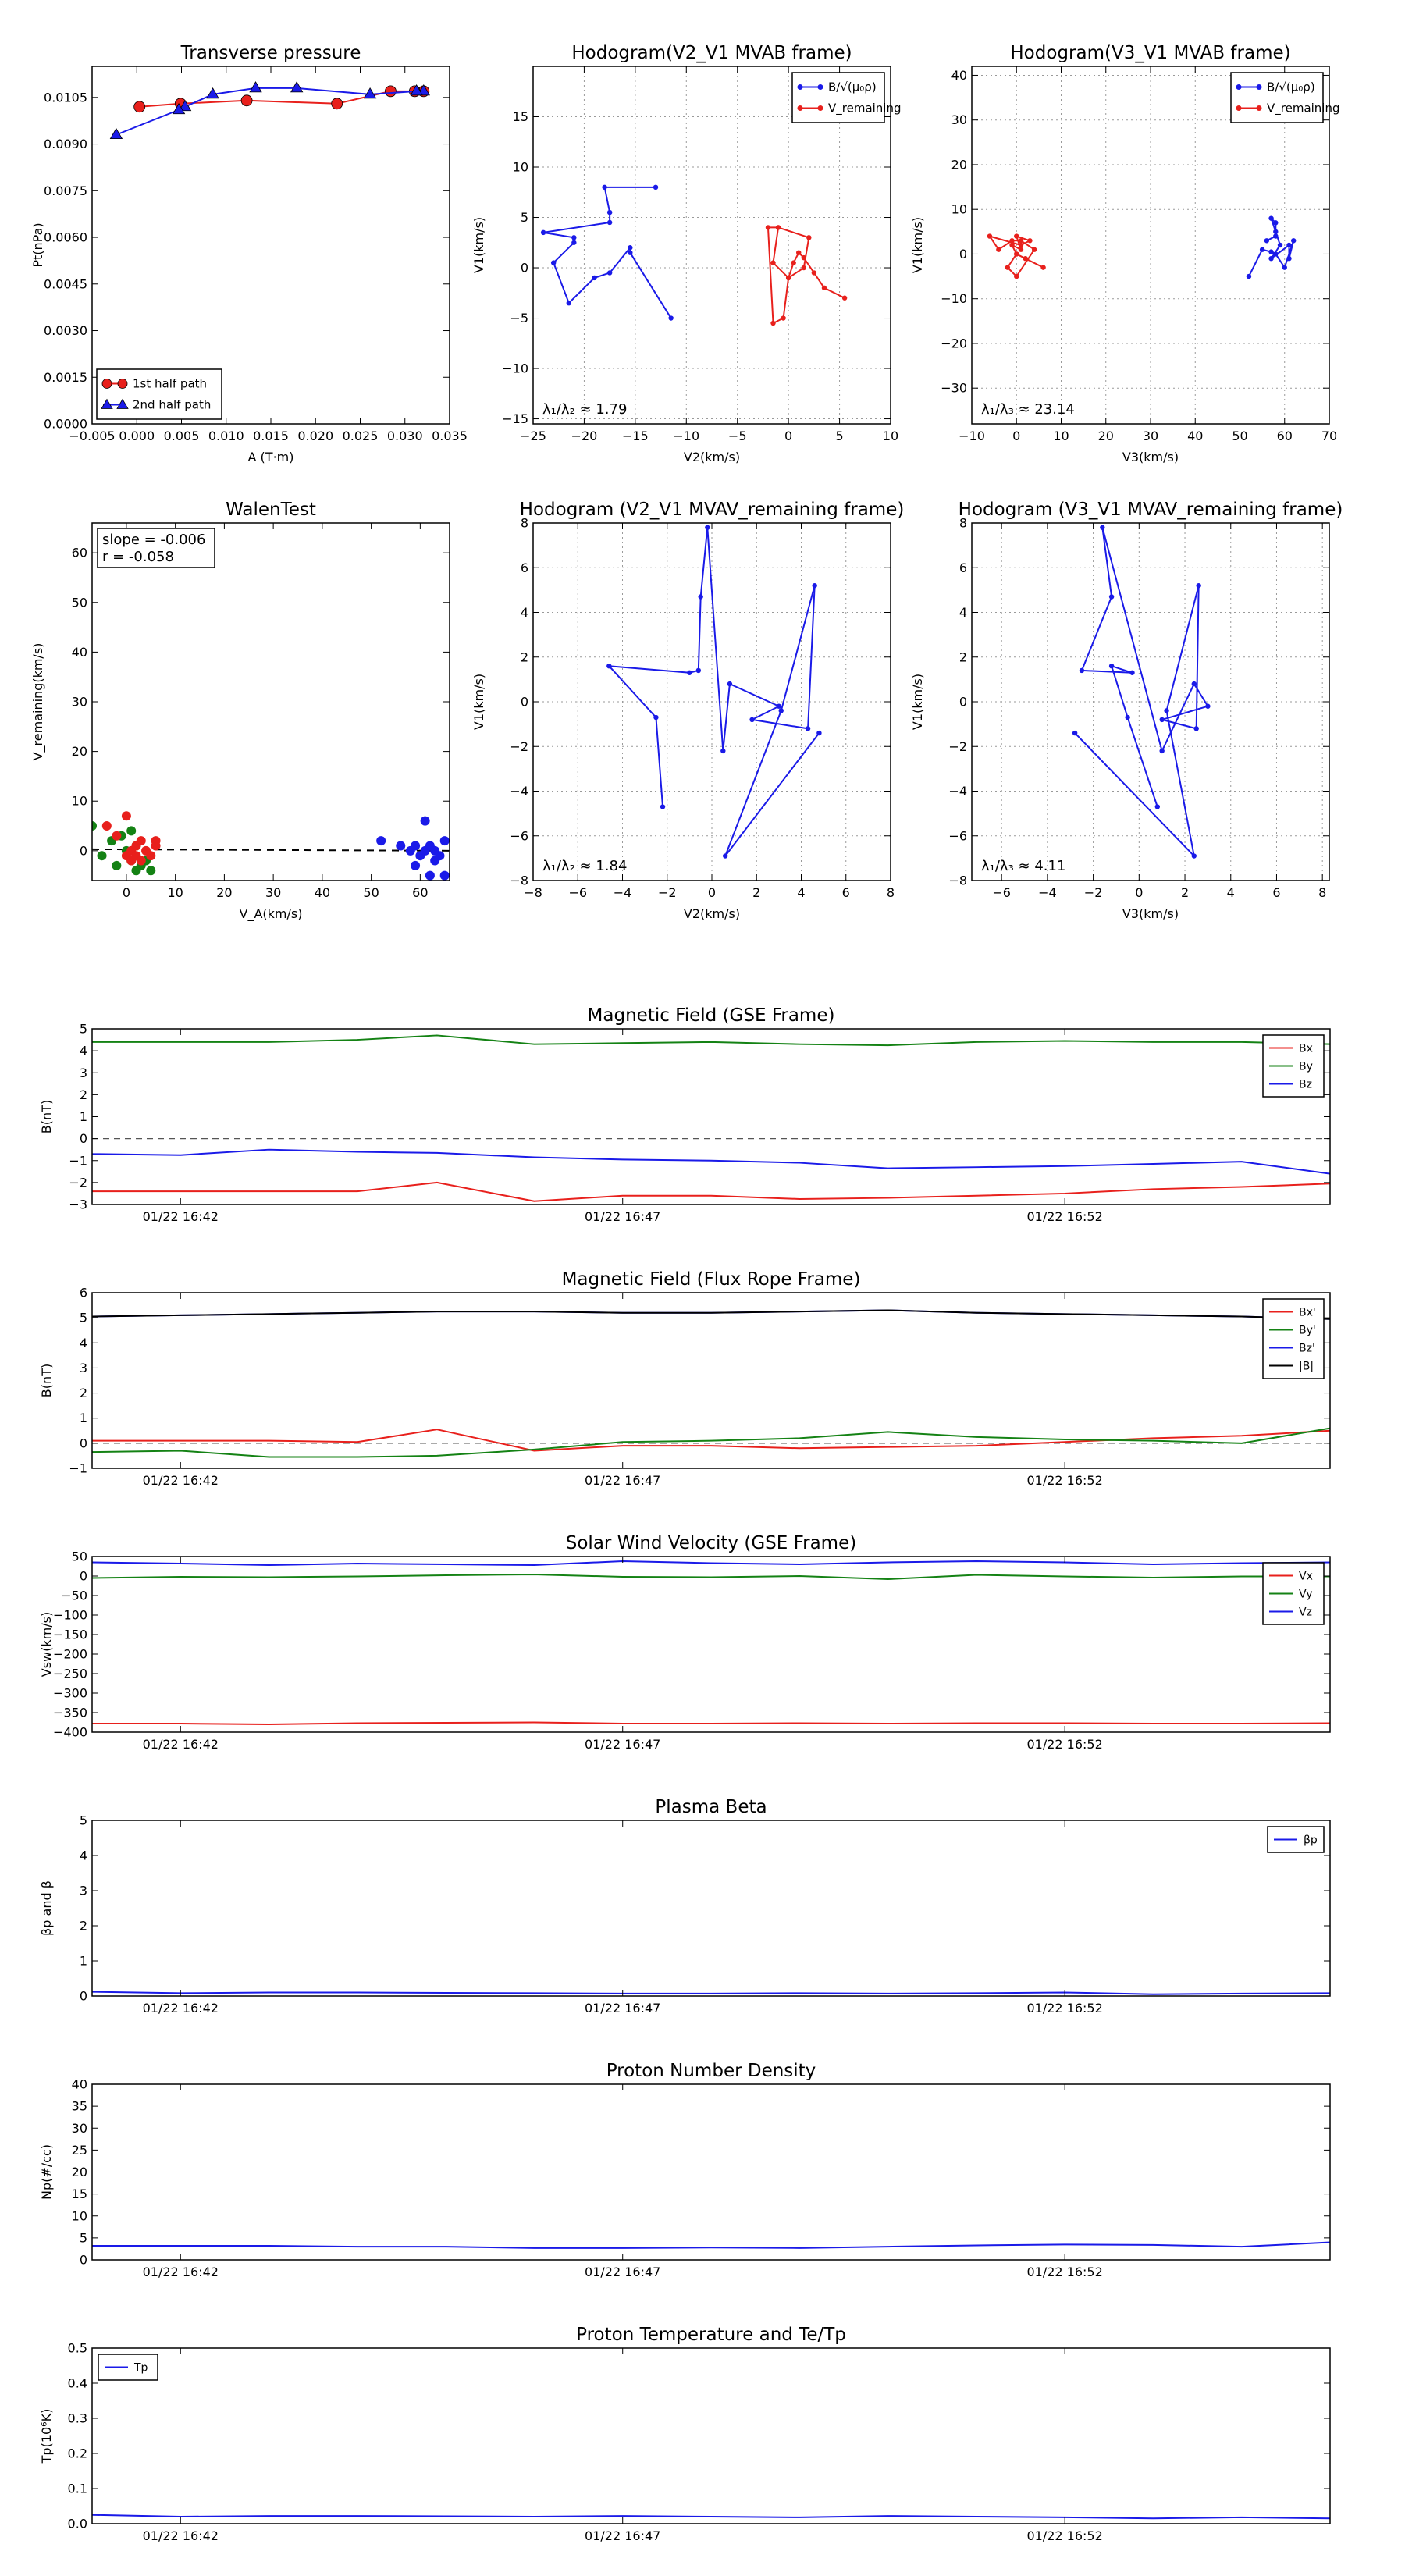 The height and width of the screenshot is (2576, 1405). Describe the element at coordinates (65, 330) in the screenshot. I see `y-tick-label: 0.0030` at that location.